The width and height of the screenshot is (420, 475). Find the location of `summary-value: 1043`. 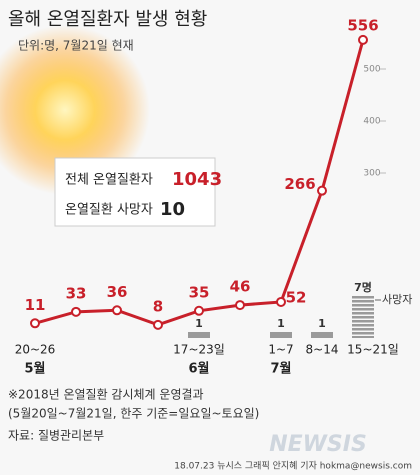

summary-value: 1043 is located at coordinates (197, 179).